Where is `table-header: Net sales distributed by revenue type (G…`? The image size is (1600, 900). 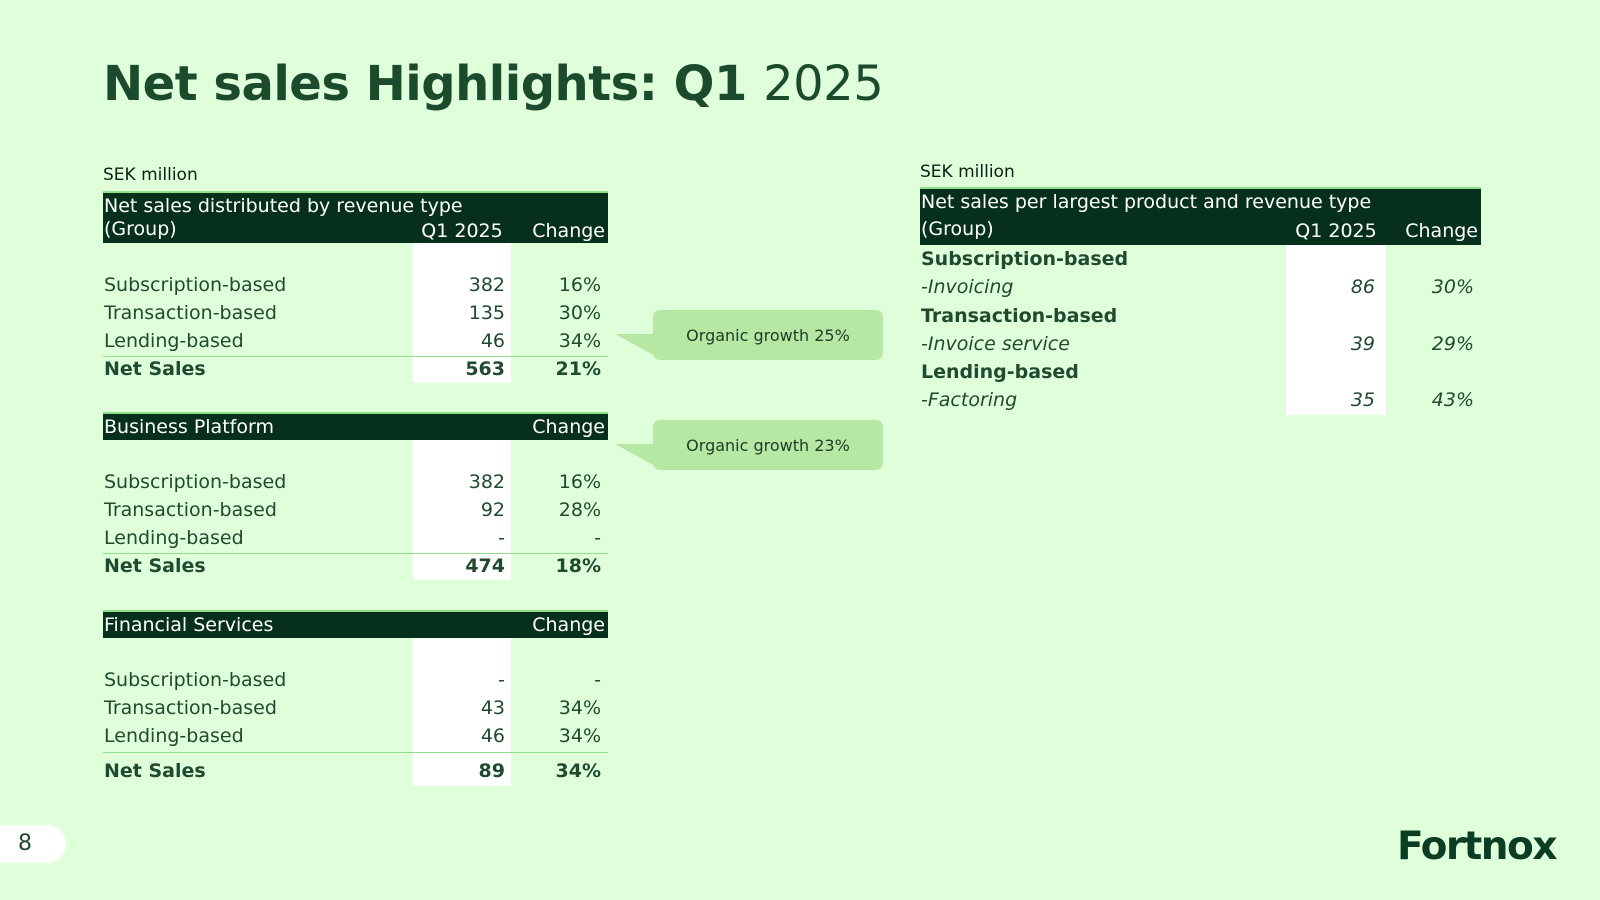 table-header: Net sales distributed by revenue type (G… is located at coordinates (355, 217).